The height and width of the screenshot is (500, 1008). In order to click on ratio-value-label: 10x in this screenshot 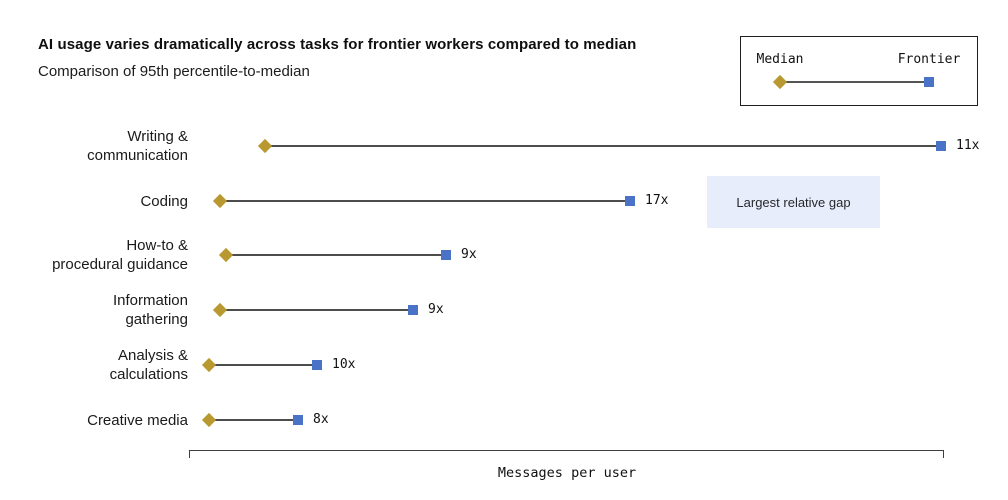, I will do `click(344, 364)`.